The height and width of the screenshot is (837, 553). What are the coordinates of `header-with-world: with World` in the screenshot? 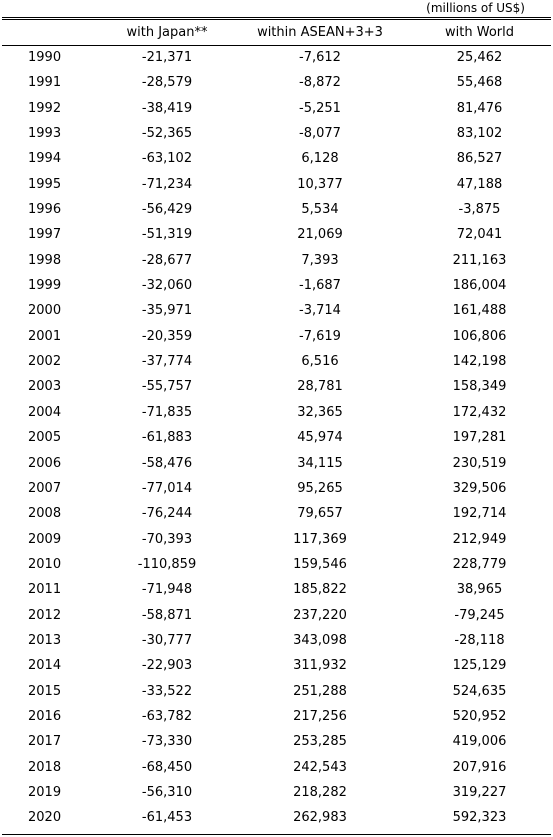 It's located at (479, 32).